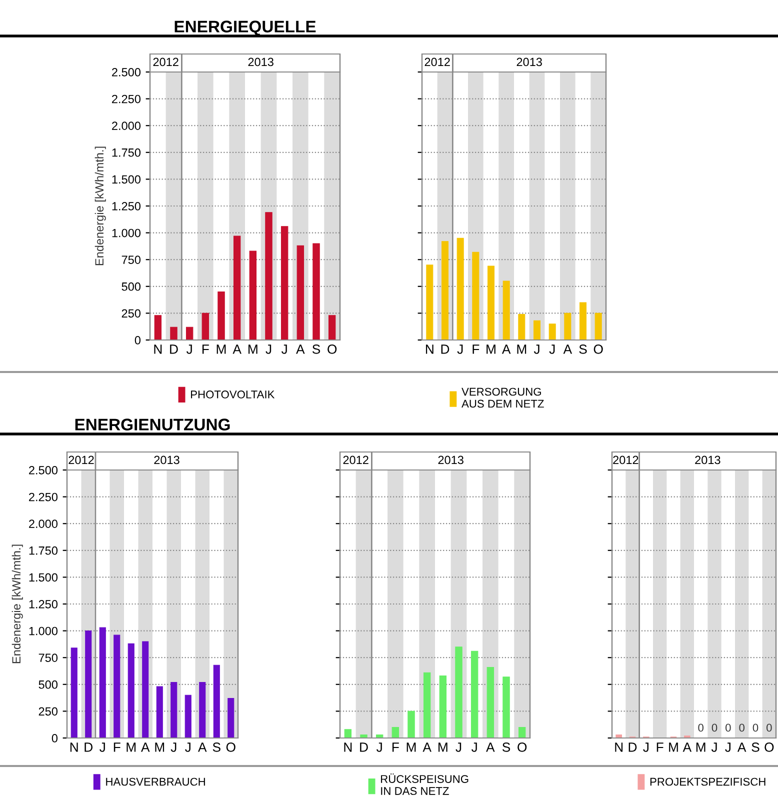  I want to click on y-tick-label: 1.000, so click(126, 233).